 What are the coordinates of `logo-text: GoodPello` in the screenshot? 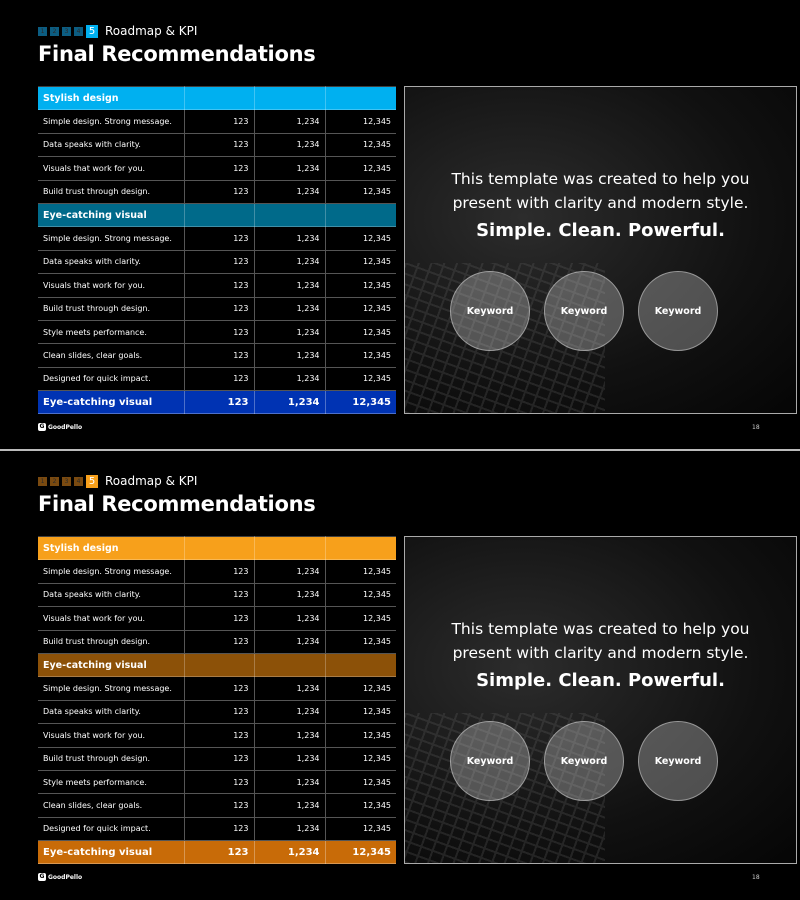 It's located at (65, 427).